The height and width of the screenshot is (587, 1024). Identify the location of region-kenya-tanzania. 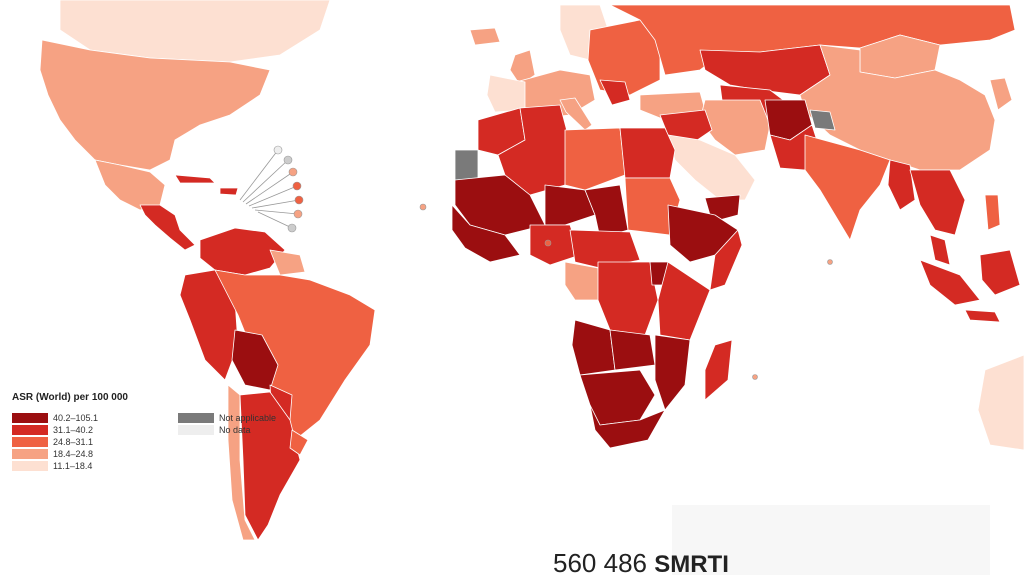
(684, 301).